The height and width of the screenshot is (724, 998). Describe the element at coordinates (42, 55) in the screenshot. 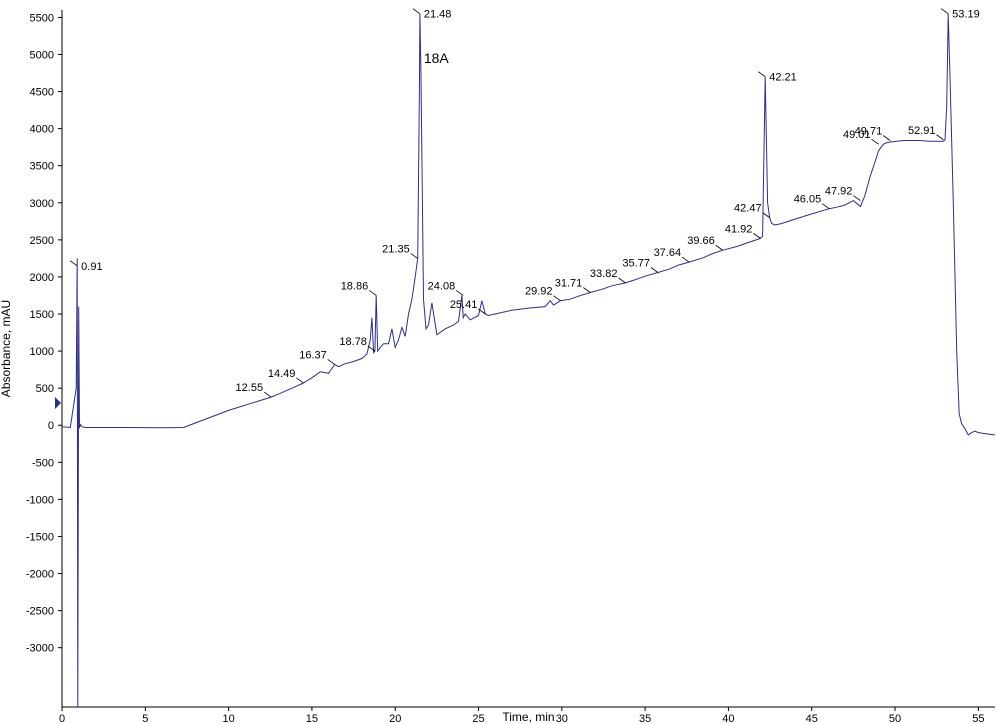

I see `y-tick-label: 5000` at that location.